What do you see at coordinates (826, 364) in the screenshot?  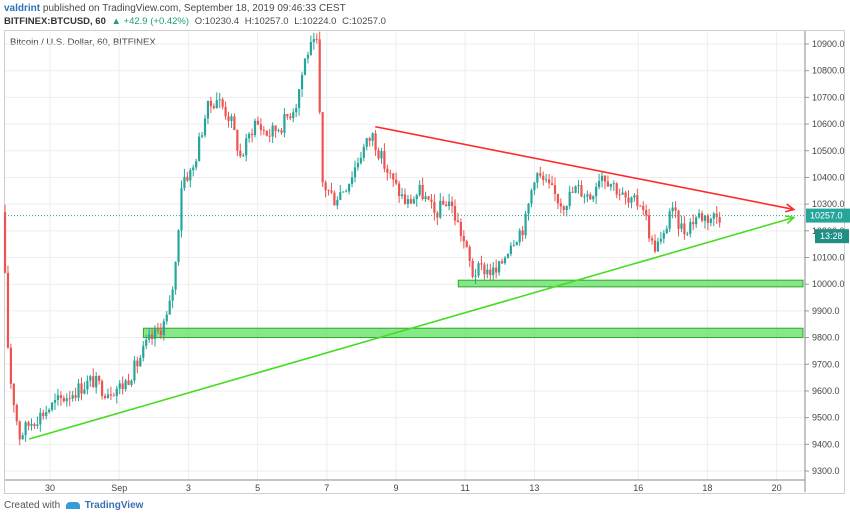 I see `y-tick-label: 9700.0` at bounding box center [826, 364].